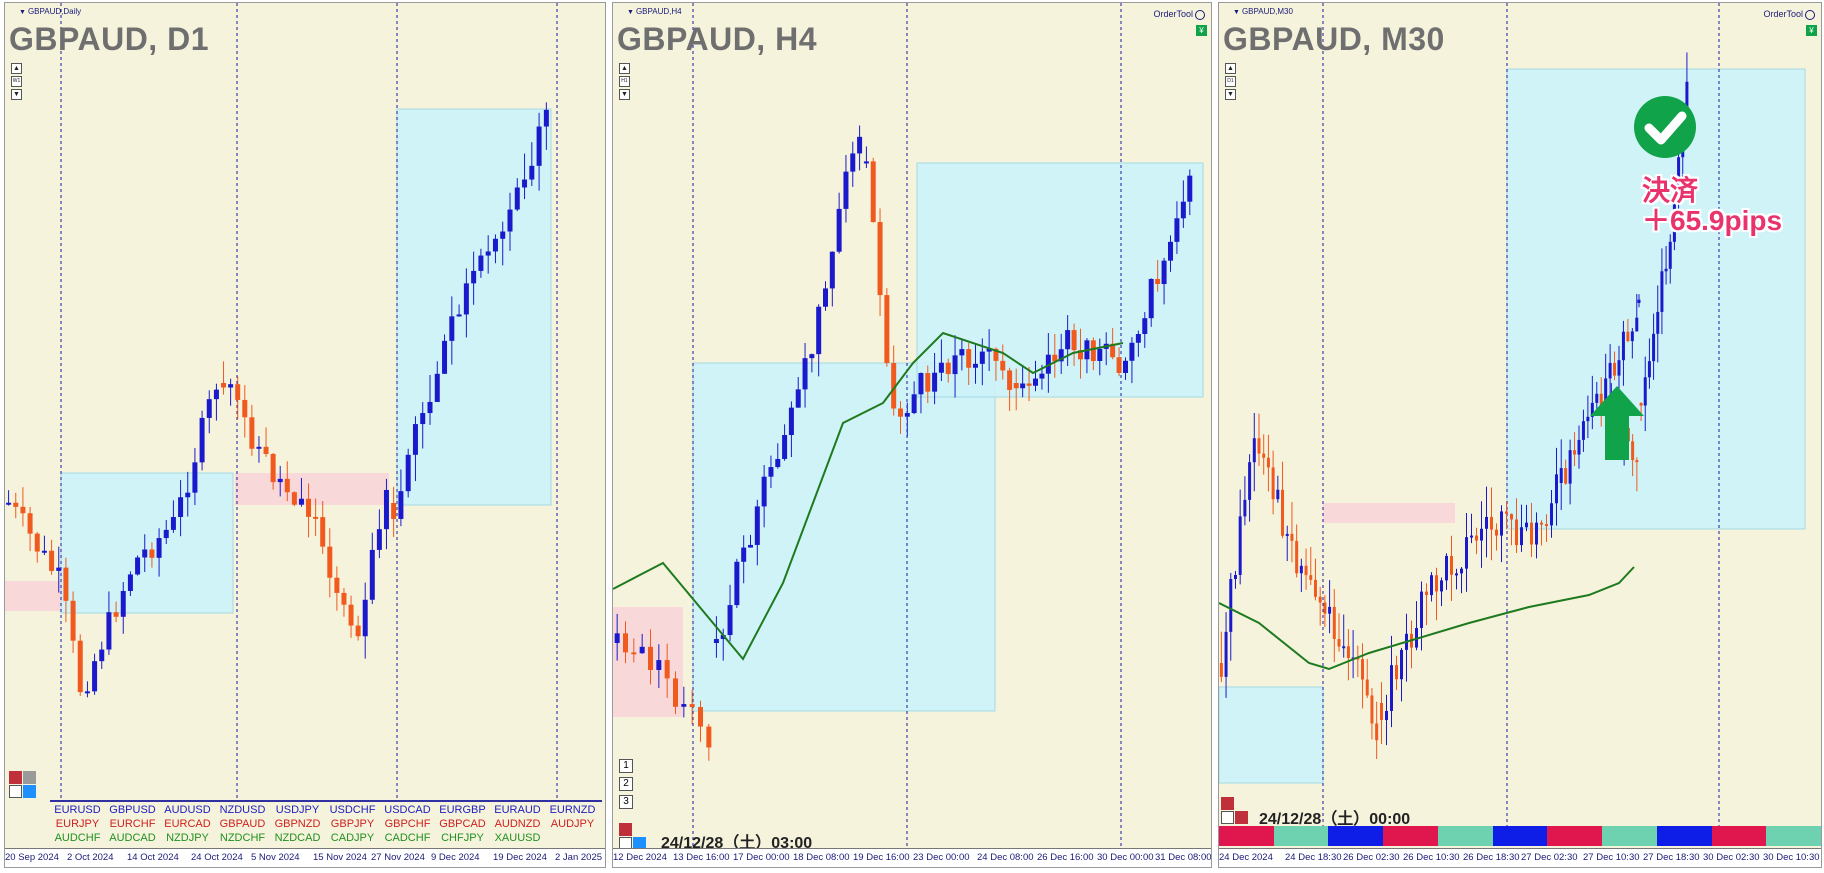 The width and height of the screenshot is (1824, 873). Describe the element at coordinates (462, 810) in the screenshot. I see `currency-pair-link: EURGBP` at that location.